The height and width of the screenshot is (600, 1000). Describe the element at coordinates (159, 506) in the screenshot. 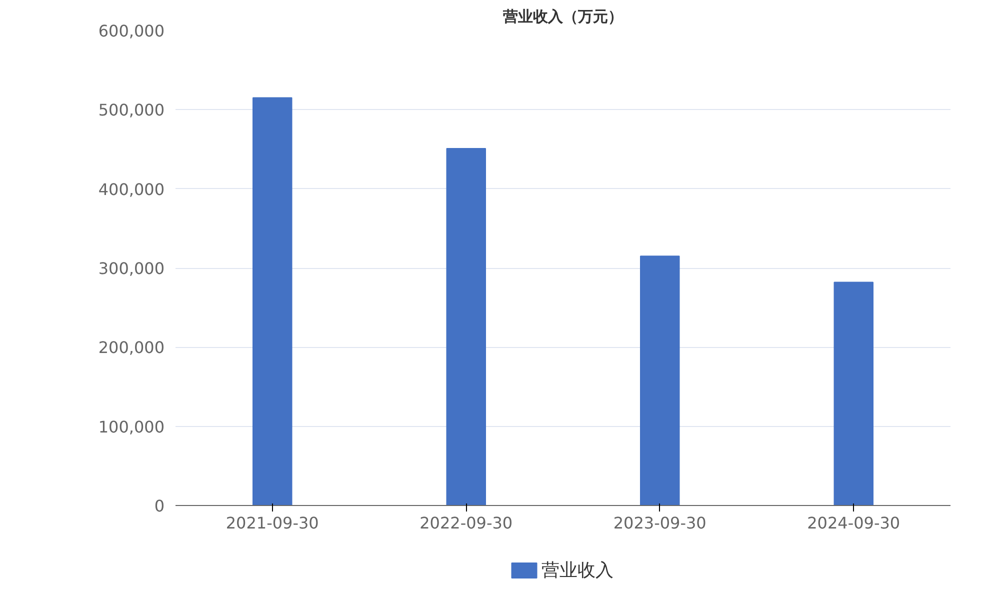

I see `y-tick-label: 0` at that location.